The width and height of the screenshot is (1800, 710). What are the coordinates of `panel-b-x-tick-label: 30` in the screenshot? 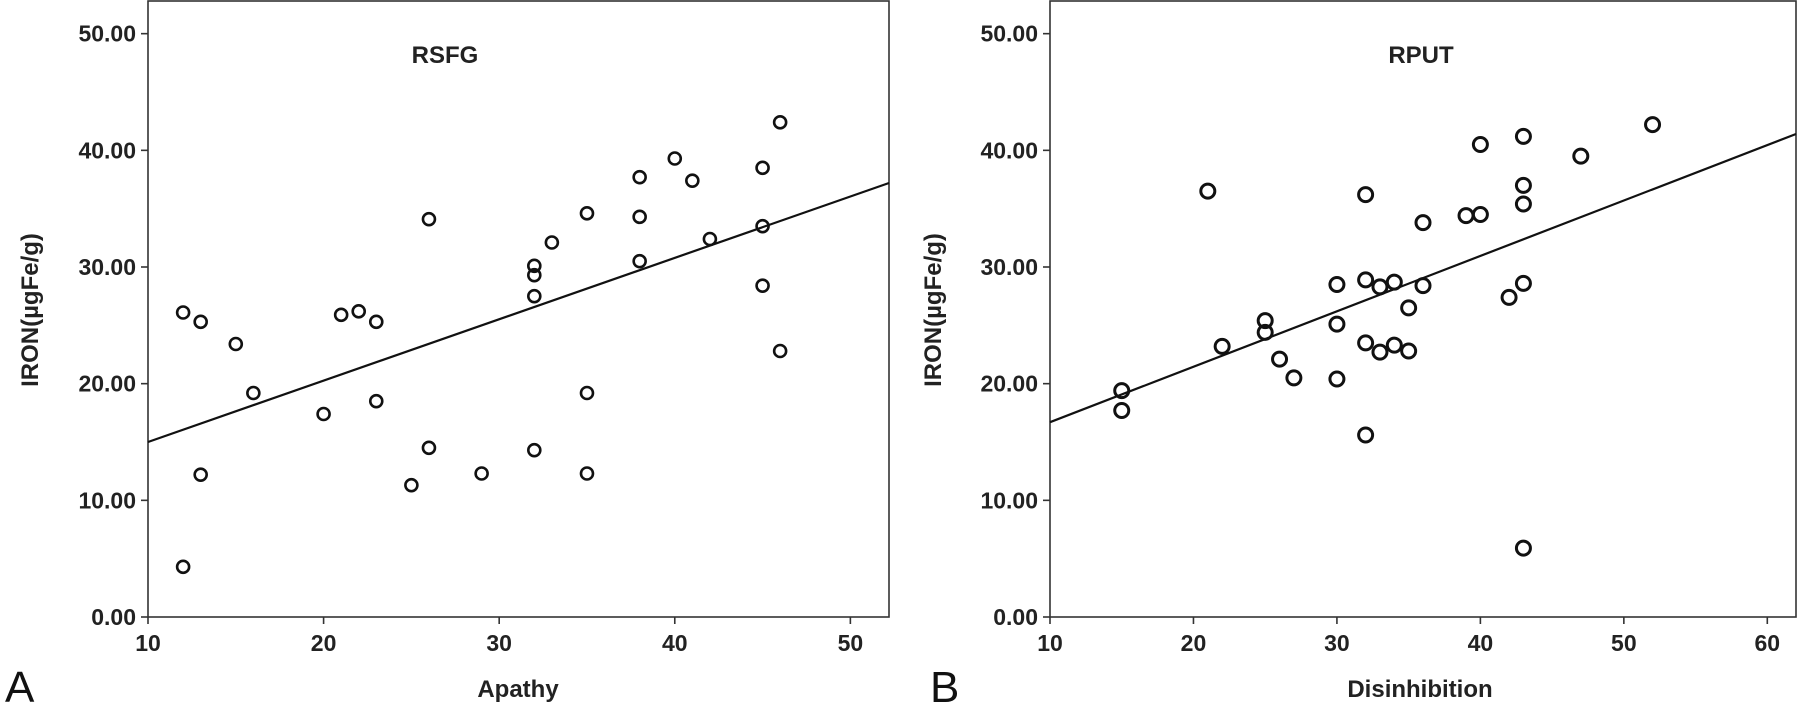 It's located at (1337, 643).